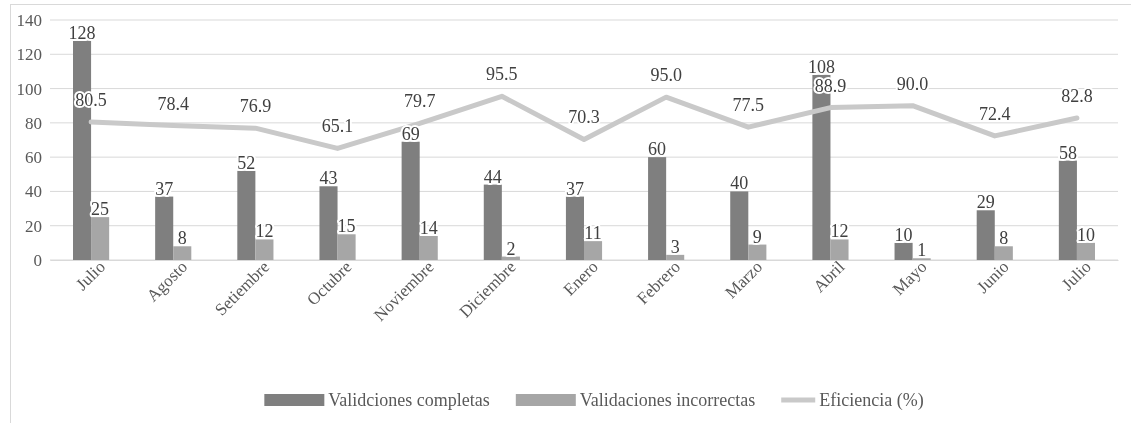 The width and height of the screenshot is (1131, 423). What do you see at coordinates (757, 236) in the screenshot?
I see `data-label: 9` at bounding box center [757, 236].